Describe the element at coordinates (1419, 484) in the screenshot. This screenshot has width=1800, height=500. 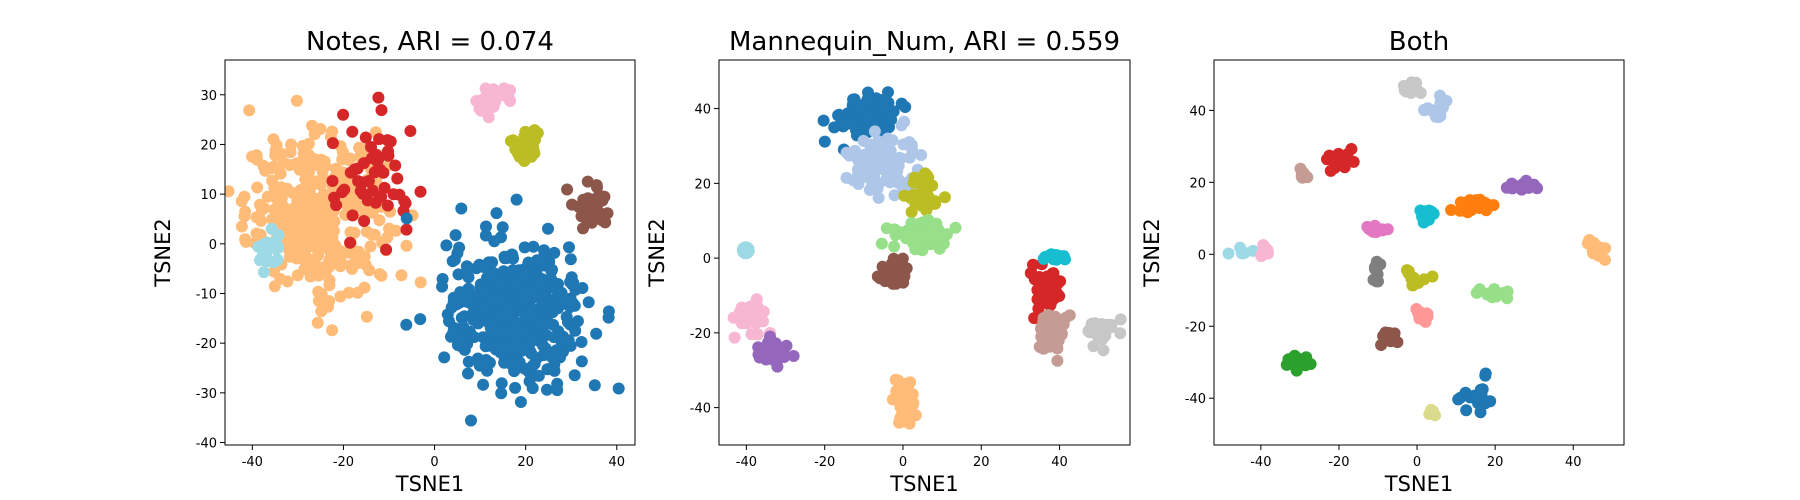
I see `x-axis-label: TSNE1` at that location.